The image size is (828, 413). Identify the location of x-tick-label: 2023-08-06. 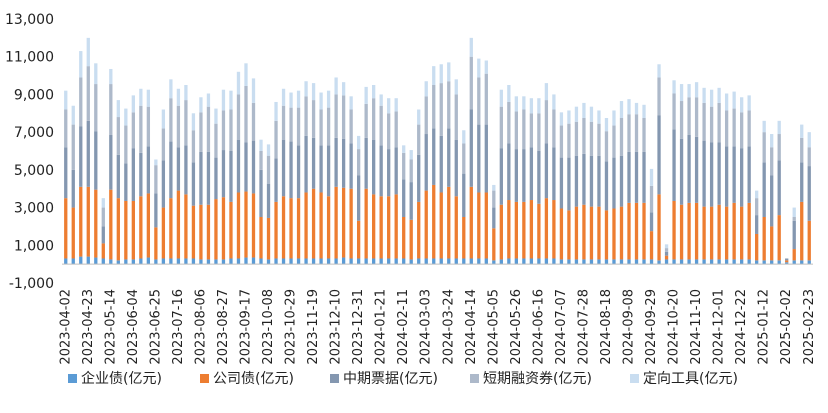
(200, 327).